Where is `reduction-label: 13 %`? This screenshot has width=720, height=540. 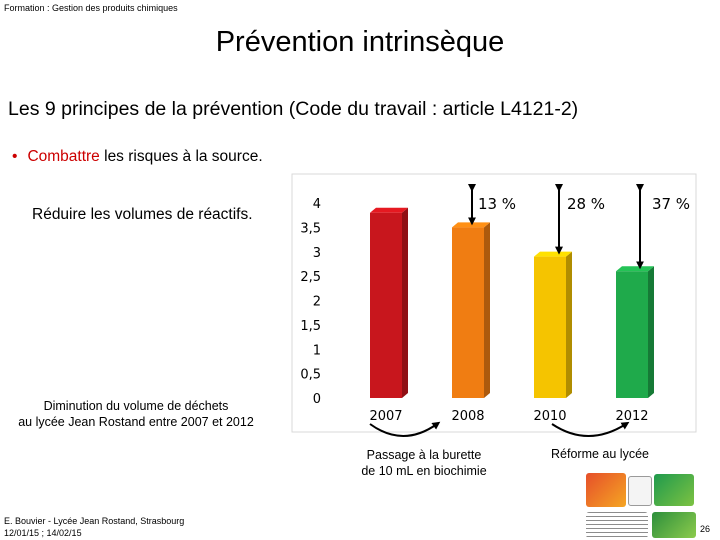 reduction-label: 13 % is located at coordinates (497, 204).